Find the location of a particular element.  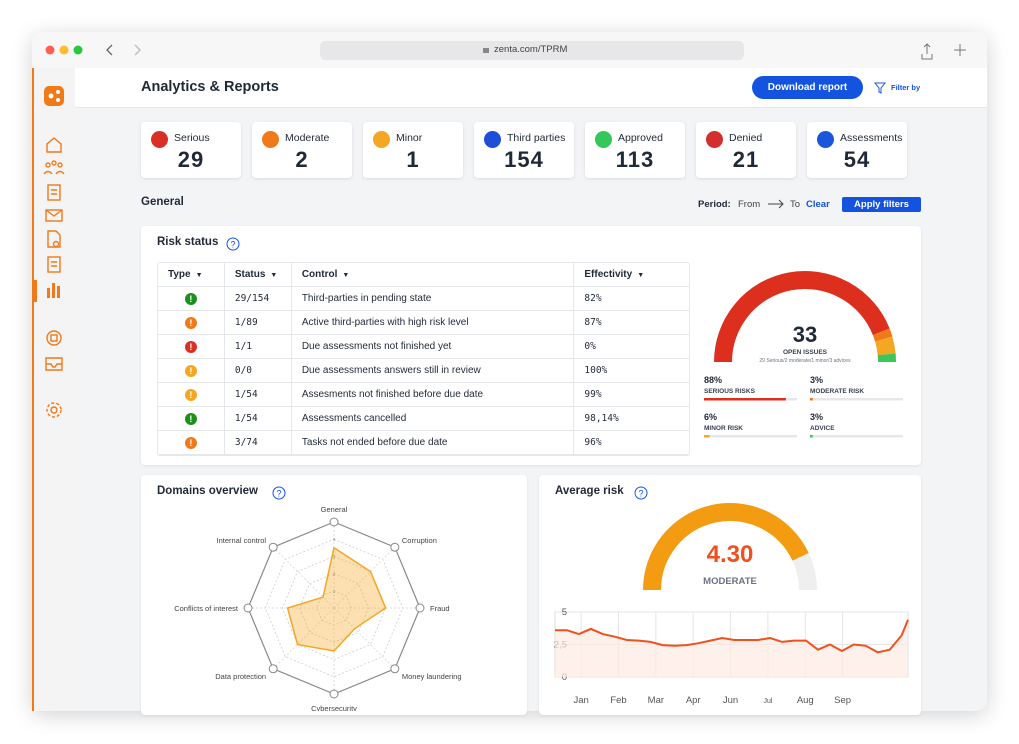

column-label: Type is located at coordinates (179, 274).